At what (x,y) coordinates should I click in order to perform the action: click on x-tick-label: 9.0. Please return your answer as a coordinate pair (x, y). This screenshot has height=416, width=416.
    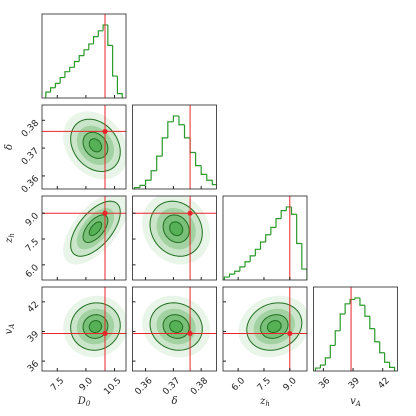
    Looking at the image, I should click on (86, 384).